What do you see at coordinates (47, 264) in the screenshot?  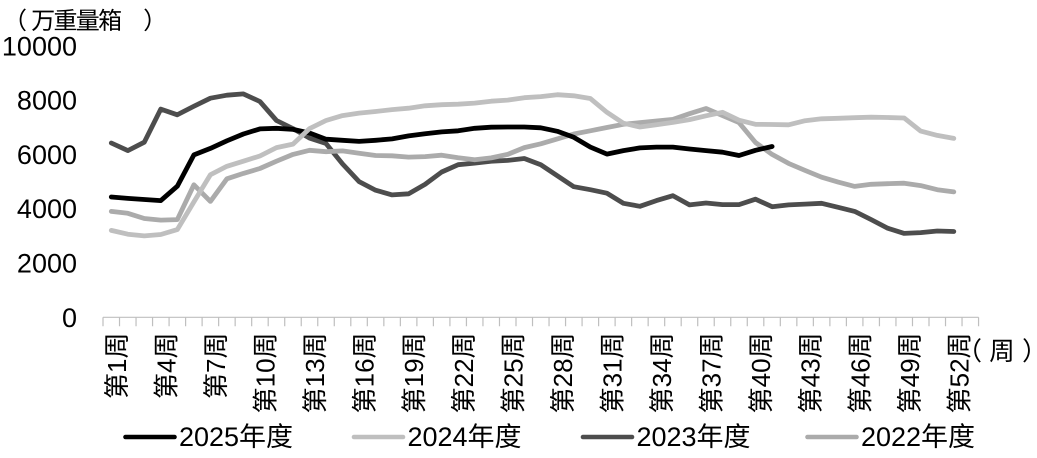 I see `svg-text: 2000` at bounding box center [47, 264].